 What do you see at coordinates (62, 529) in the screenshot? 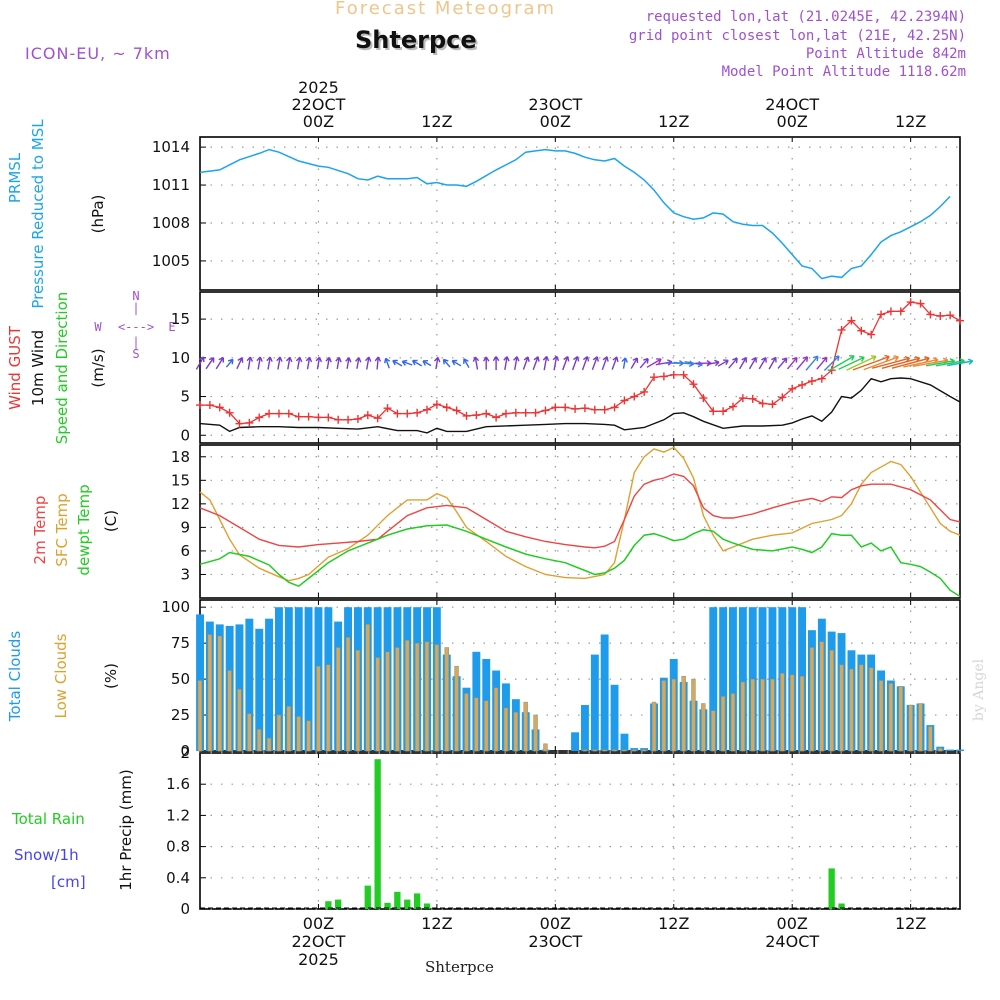
I see `temp-sfc-label: SFC Temp` at bounding box center [62, 529].